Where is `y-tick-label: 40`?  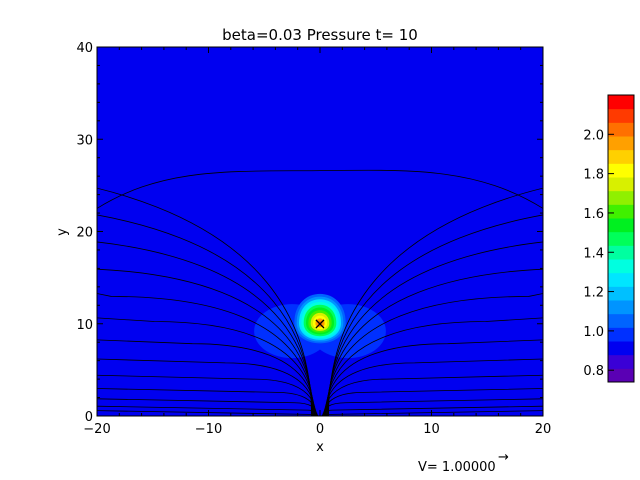
y-tick-label: 40 is located at coordinates (84, 48).